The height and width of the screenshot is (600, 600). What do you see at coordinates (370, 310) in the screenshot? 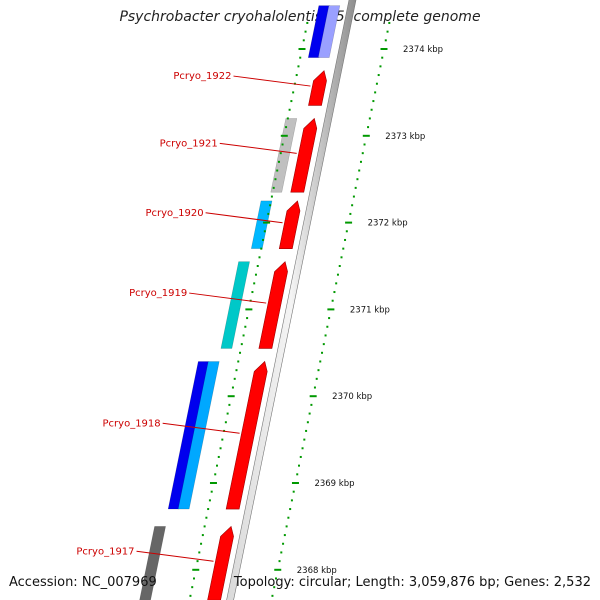
I see `kbp-tick-label: 2371 kbp` at bounding box center [370, 310].